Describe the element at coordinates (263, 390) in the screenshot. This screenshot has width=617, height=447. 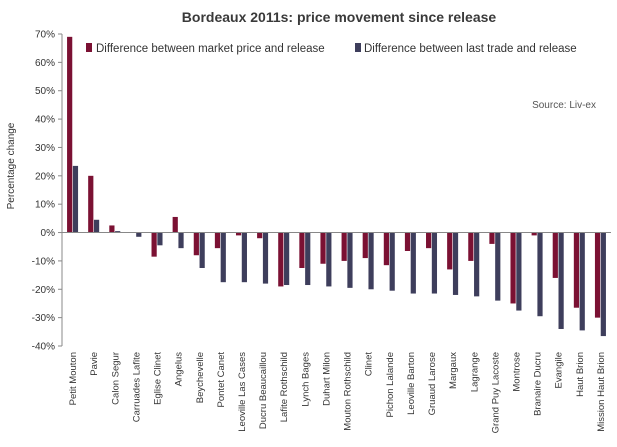
I see `category-label: Ducru Beaucaillou` at that location.